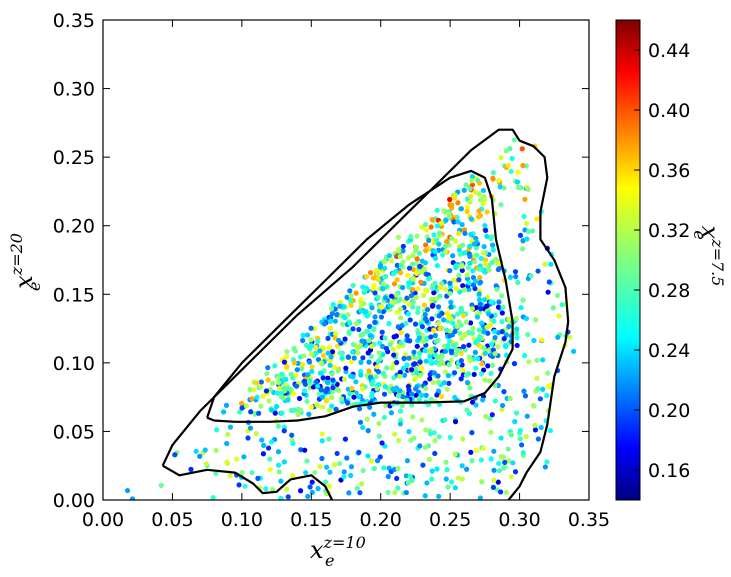 The image size is (731, 577). I want to click on colorbar-tick-label: 0.44, so click(669, 51).